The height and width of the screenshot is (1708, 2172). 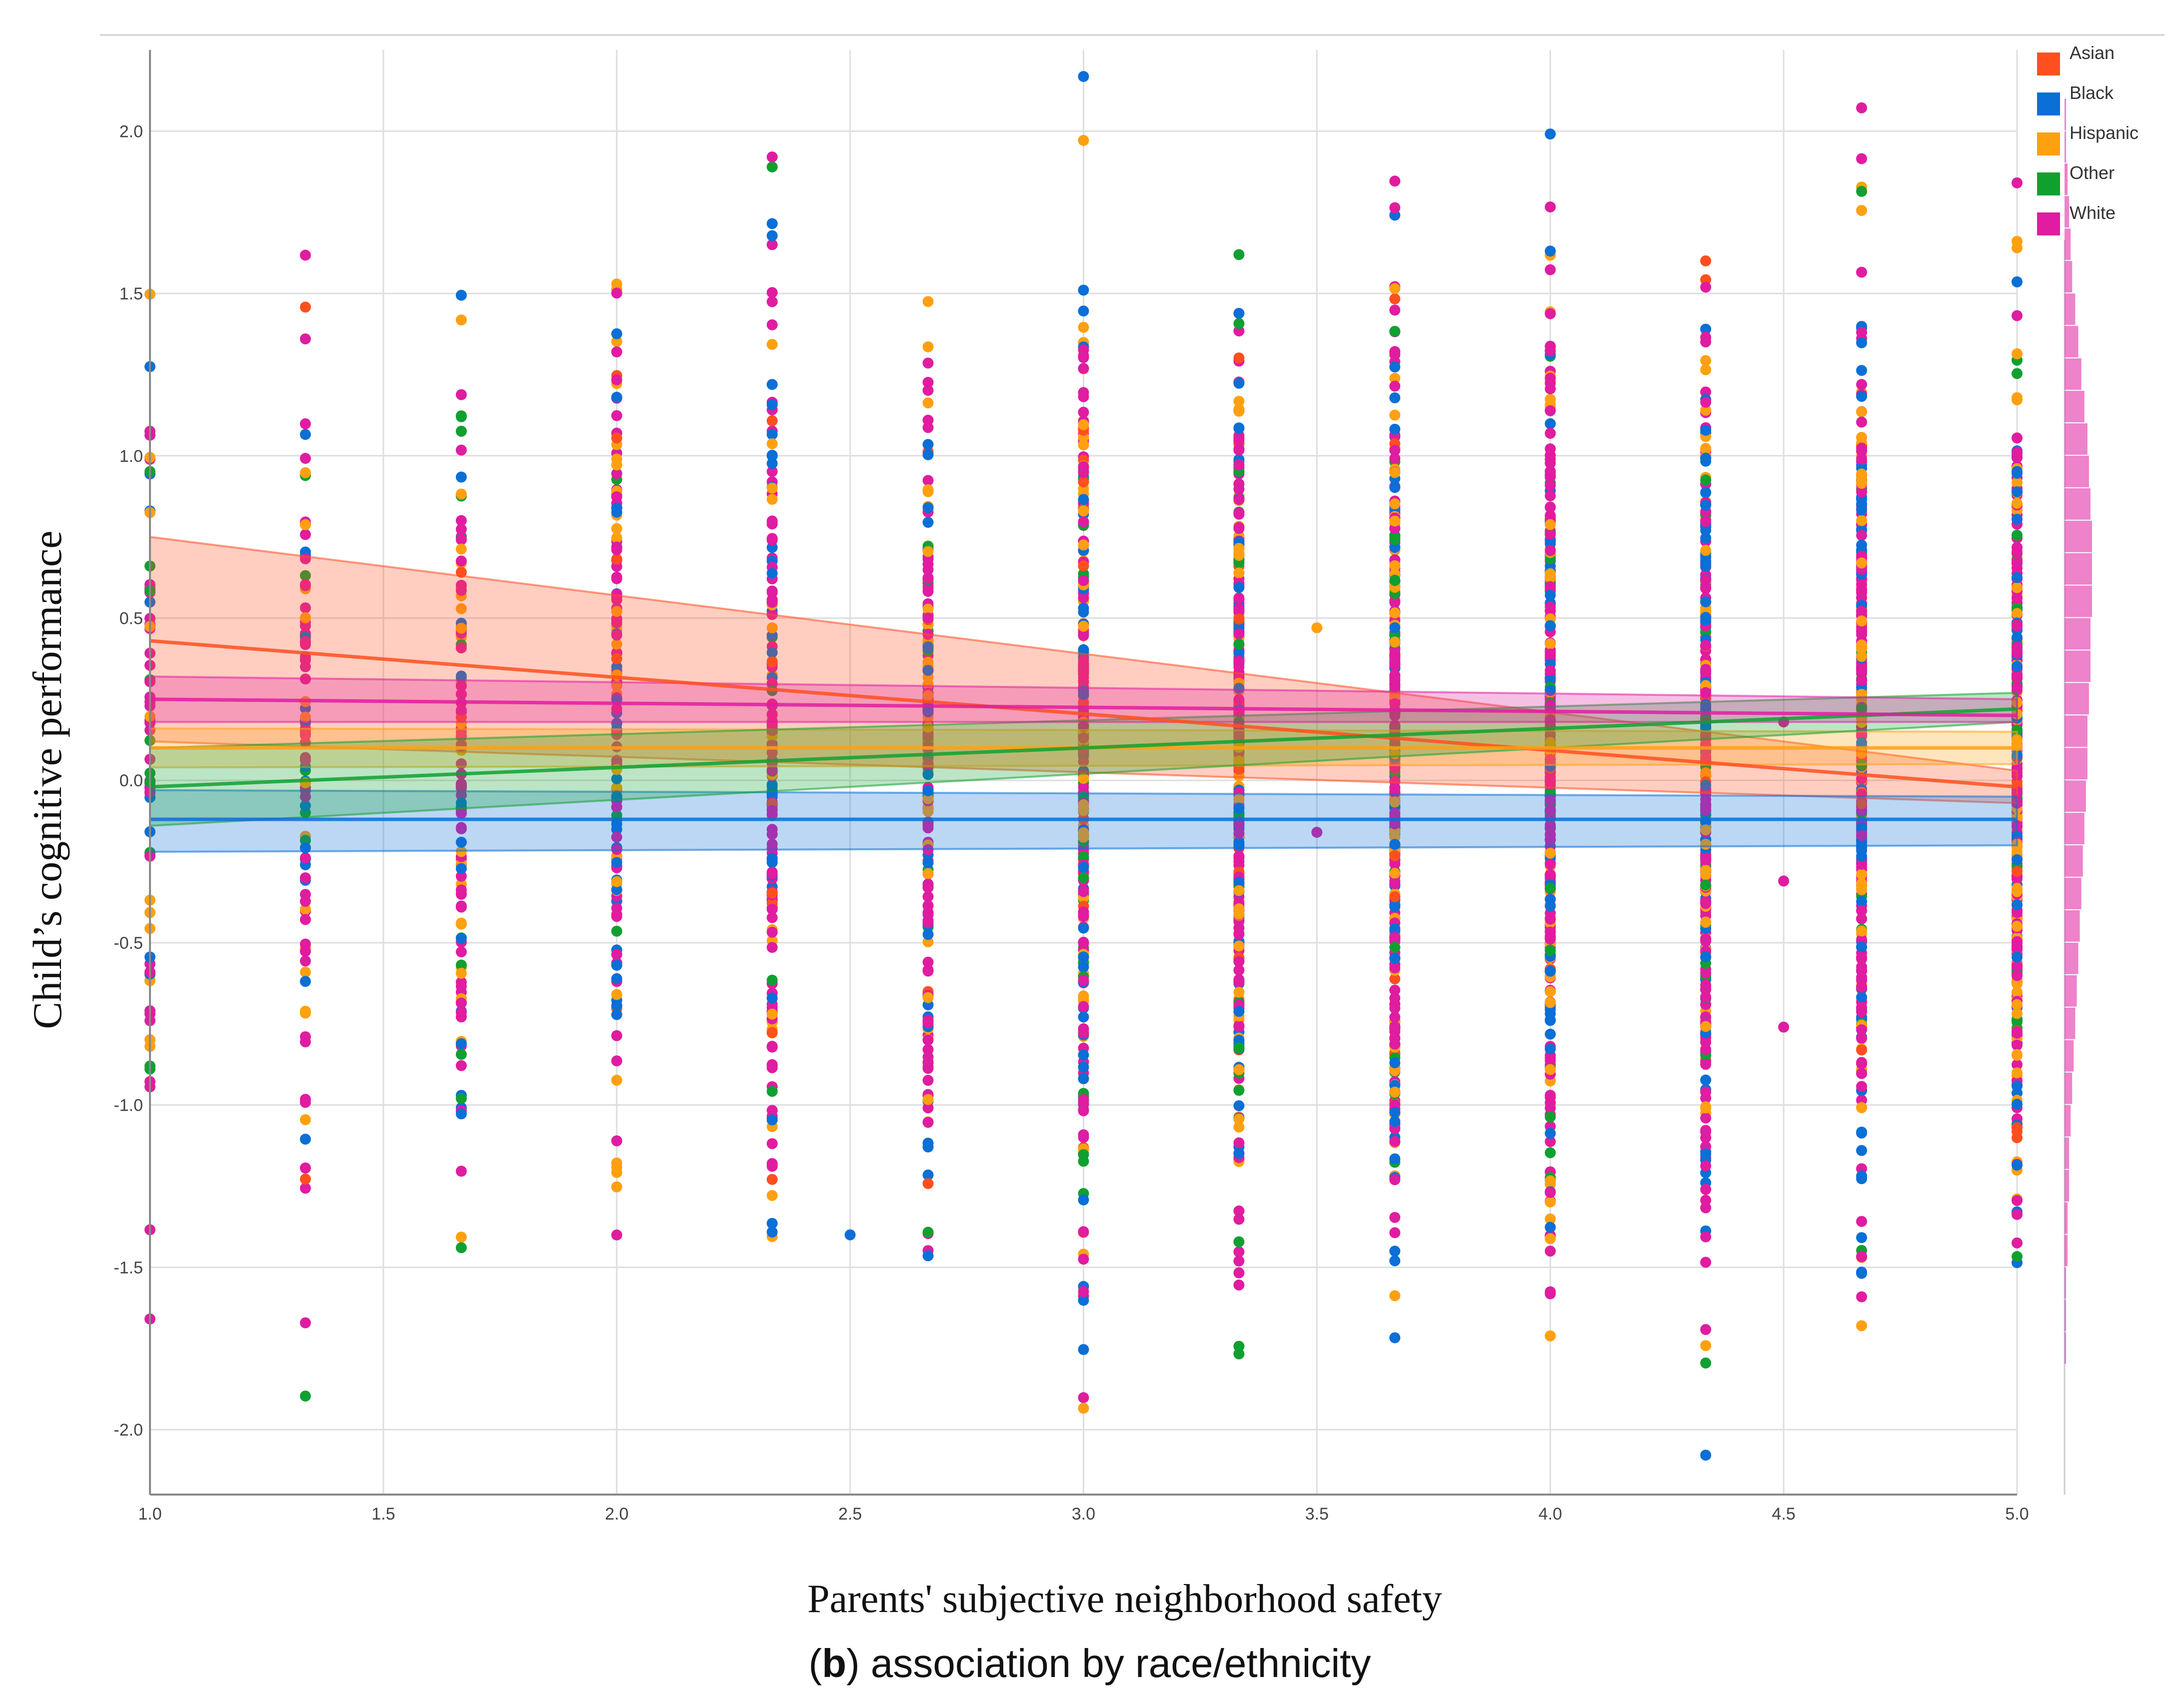 What do you see at coordinates (1239, 644) in the screenshot?
I see `point-other` at bounding box center [1239, 644].